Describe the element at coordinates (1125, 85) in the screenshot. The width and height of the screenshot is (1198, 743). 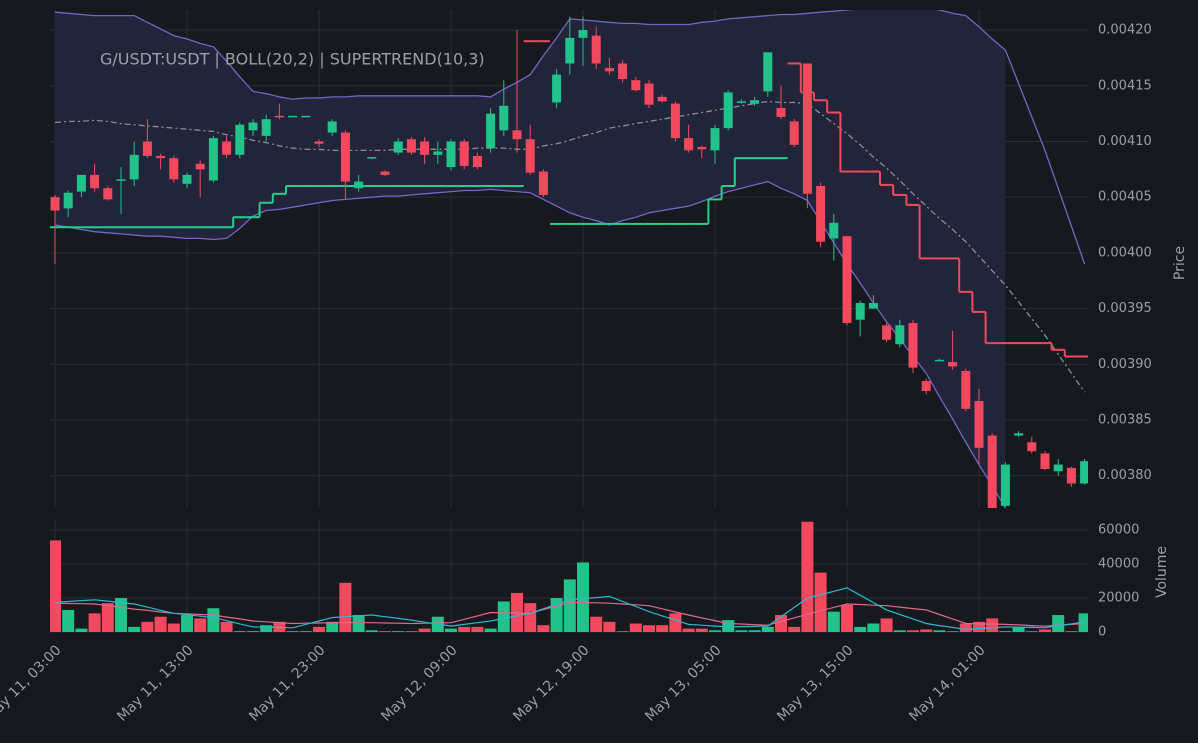
I see `y-tick-label: 0.00415` at that location.